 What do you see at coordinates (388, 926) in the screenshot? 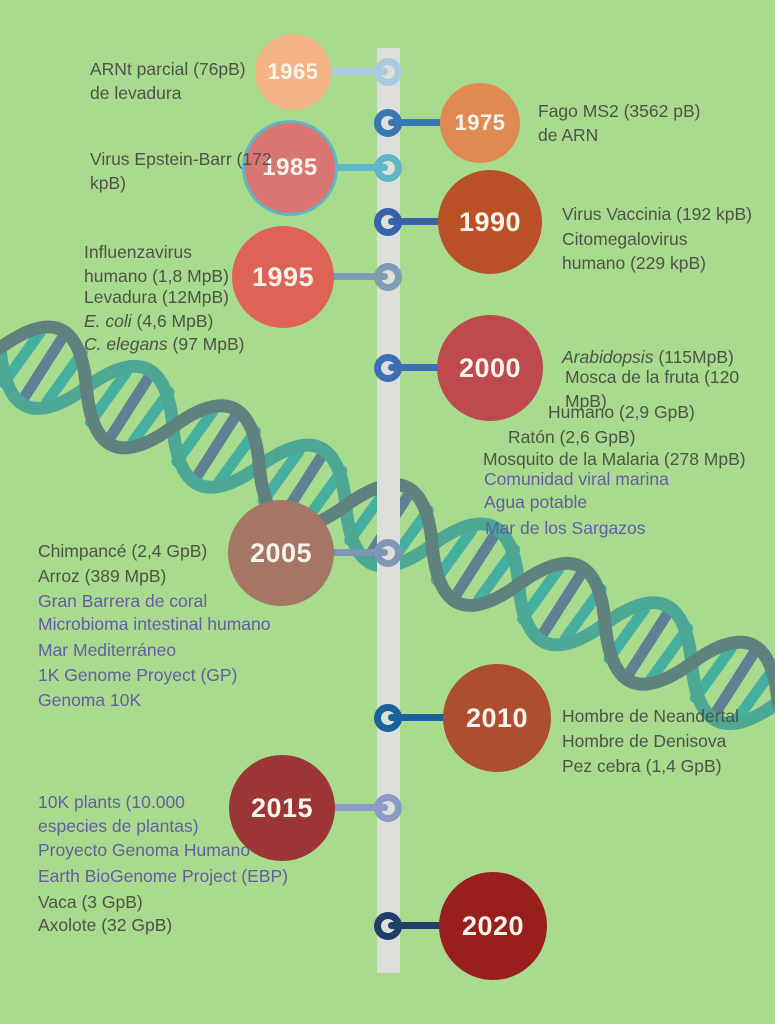
I see `timeline-node-2020` at bounding box center [388, 926].